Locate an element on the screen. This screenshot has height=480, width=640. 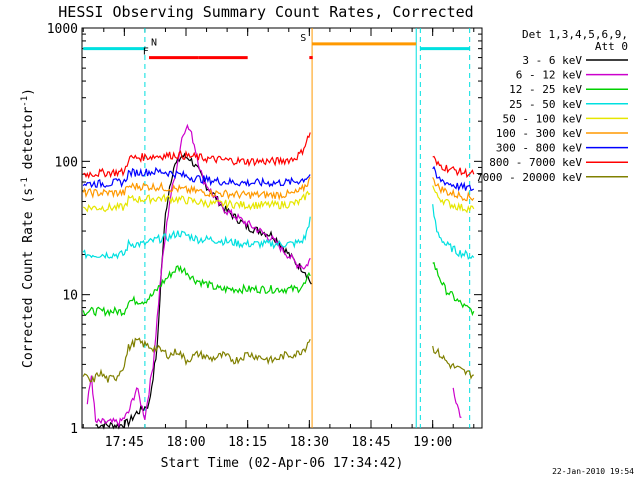
legend-entry-label: 100 - 300 keV is located at coordinates (539, 133).